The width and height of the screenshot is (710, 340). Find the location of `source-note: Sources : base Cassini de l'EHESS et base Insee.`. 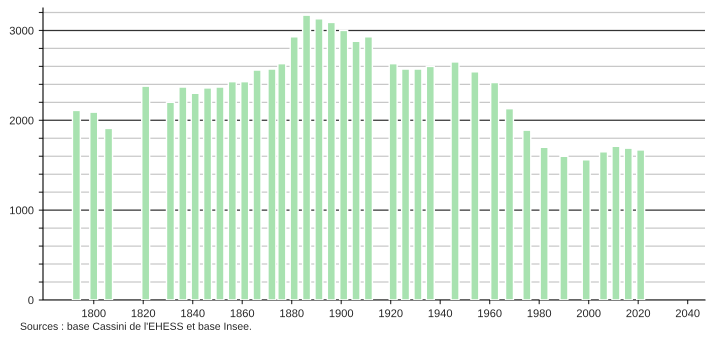

source-note: Sources : base Cassini de l'EHESS et base Insee. is located at coordinates (135, 326).